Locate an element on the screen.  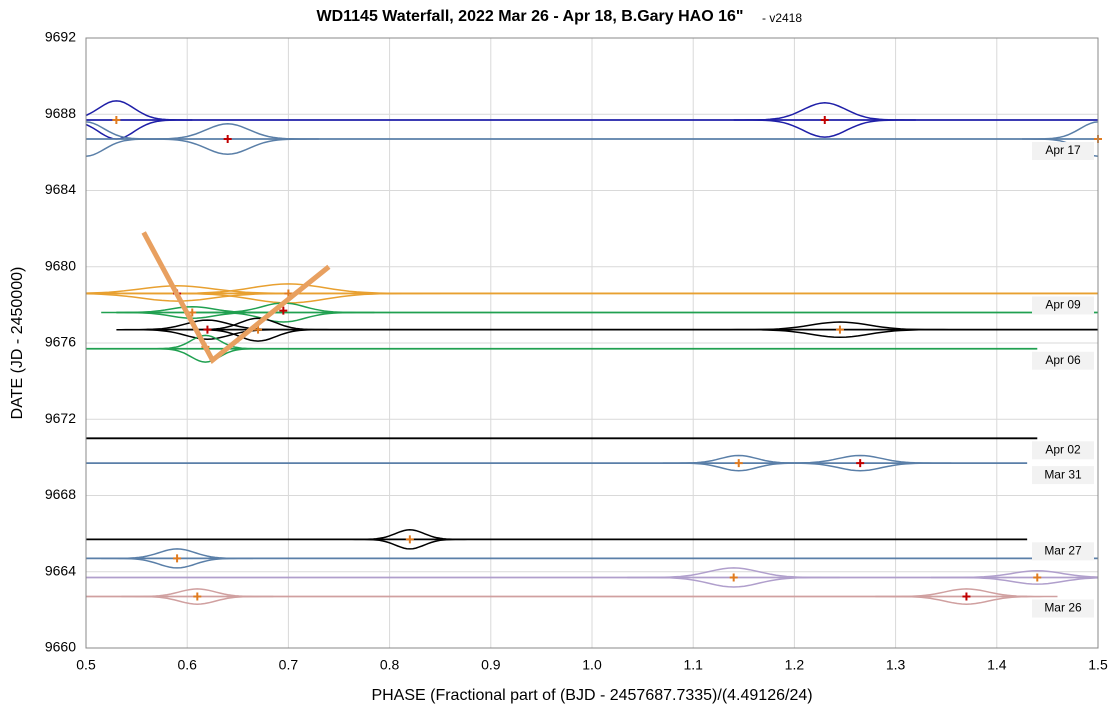
y-tick-label: 9672 is located at coordinates (60, 418).